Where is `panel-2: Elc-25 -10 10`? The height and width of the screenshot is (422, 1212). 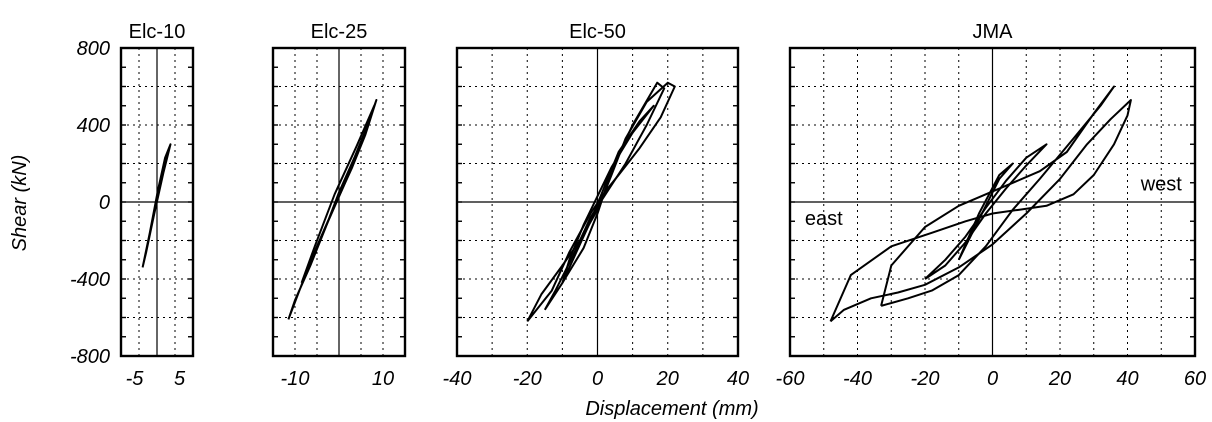 panel-2: Elc-25 -10 10 is located at coordinates (339, 205).